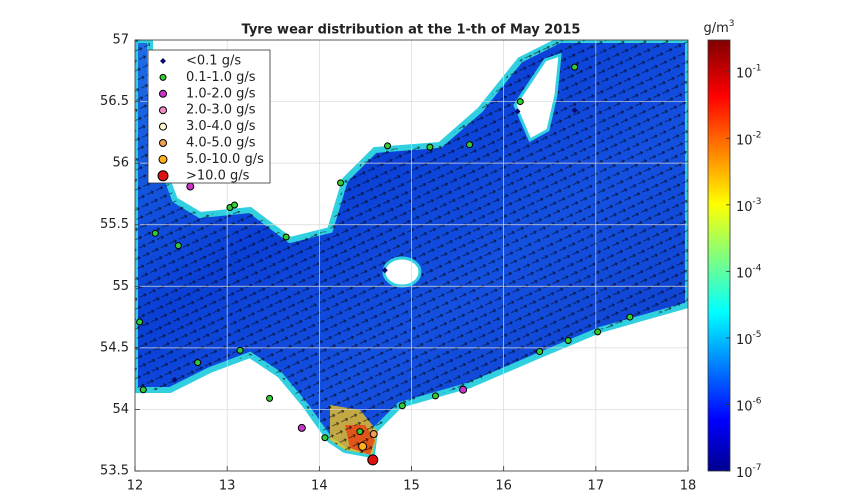  I want to click on x-tick-label: 12, so click(135, 486).